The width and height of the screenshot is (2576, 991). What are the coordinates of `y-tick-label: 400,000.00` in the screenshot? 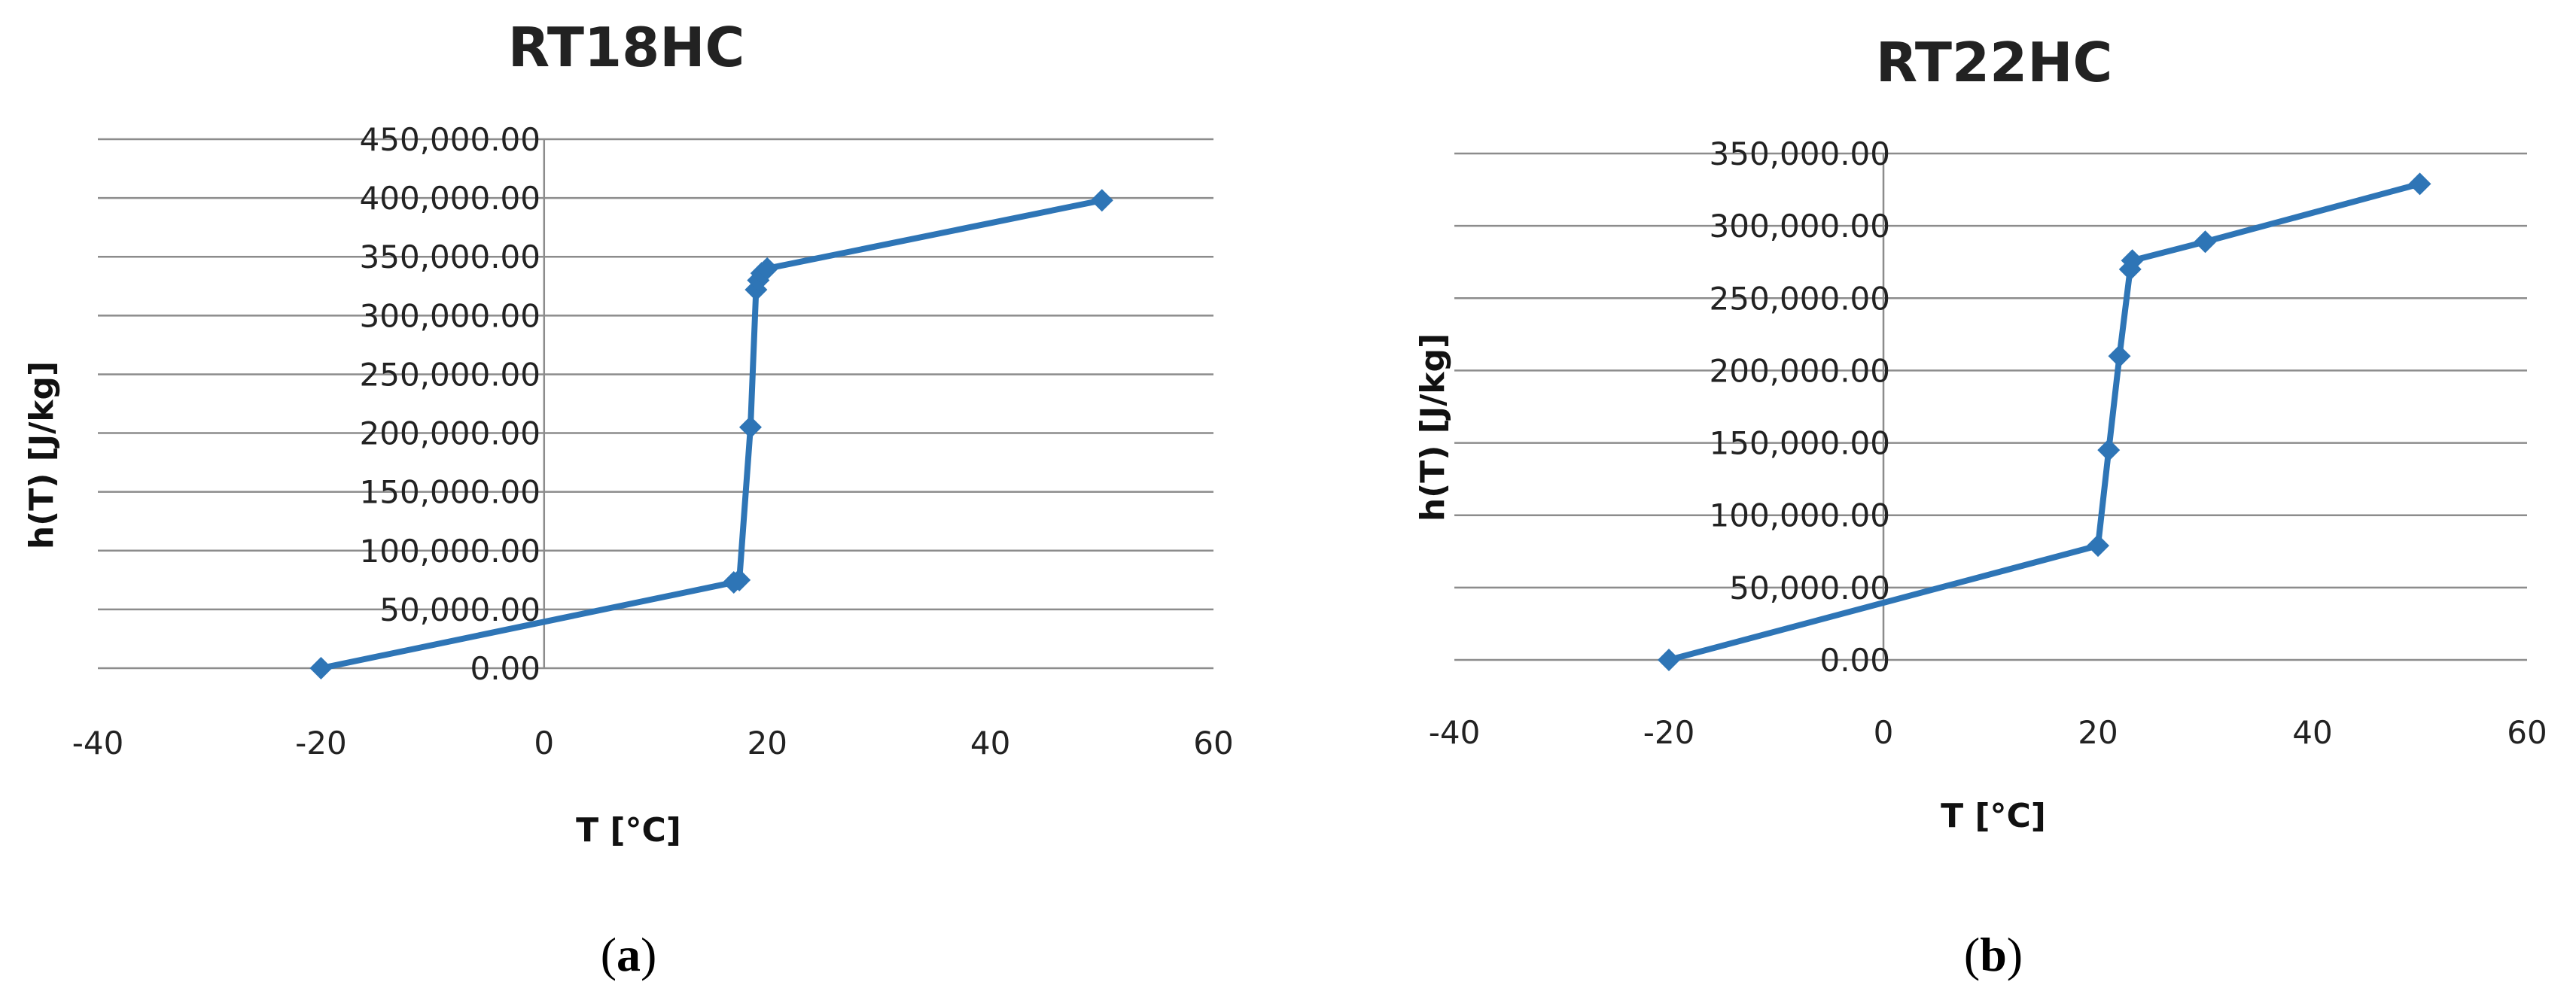 It's located at (450, 198).